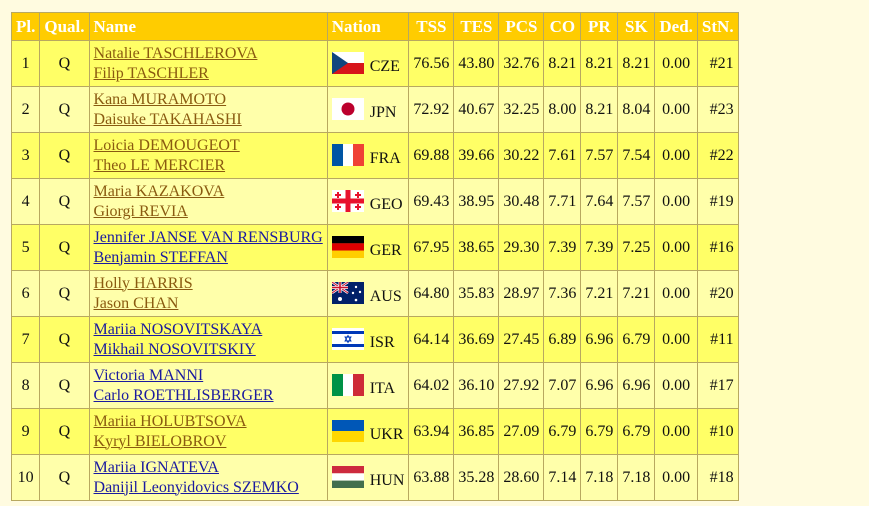  Describe the element at coordinates (431, 201) in the screenshot. I see `tss: 69.43` at that location.